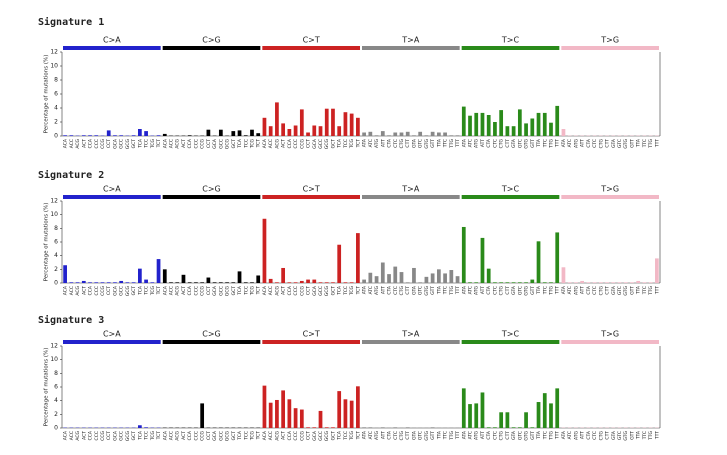 This screenshot has height=455, width=727. What do you see at coordinates (56, 122) in the screenshot?
I see `y-tick-label: 2` at bounding box center [56, 122].